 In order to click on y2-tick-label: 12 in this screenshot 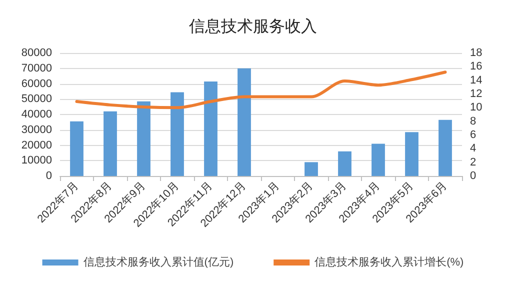, I will do `click(476, 94)`.